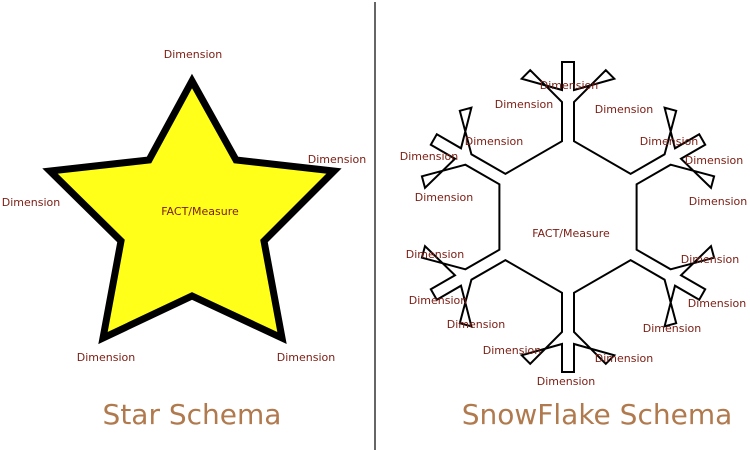  What do you see at coordinates (192, 414) in the screenshot?
I see `star-schema-caption: Star Schema` at bounding box center [192, 414].